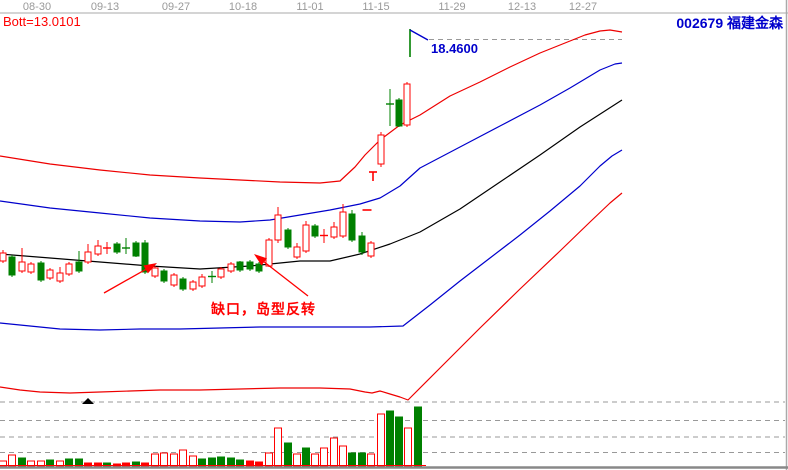 Image resolution: width=788 pixels, height=470 pixels. Describe the element at coordinates (522, 7) in the screenshot. I see `date-label: 12-13` at that location.